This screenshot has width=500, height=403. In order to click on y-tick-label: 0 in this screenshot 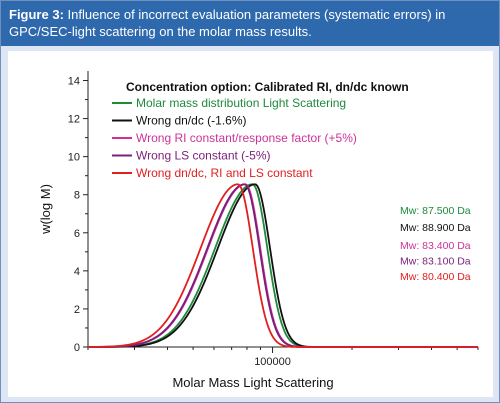, I will do `click(77, 348)`.